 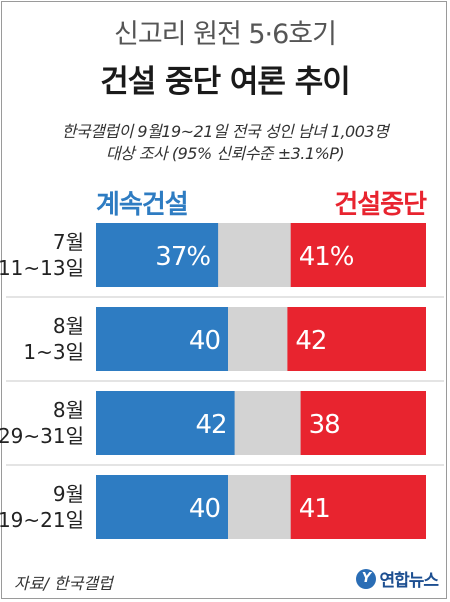 I want to click on yonhap-logo-text: 연합뉴스, so click(x=409, y=581).